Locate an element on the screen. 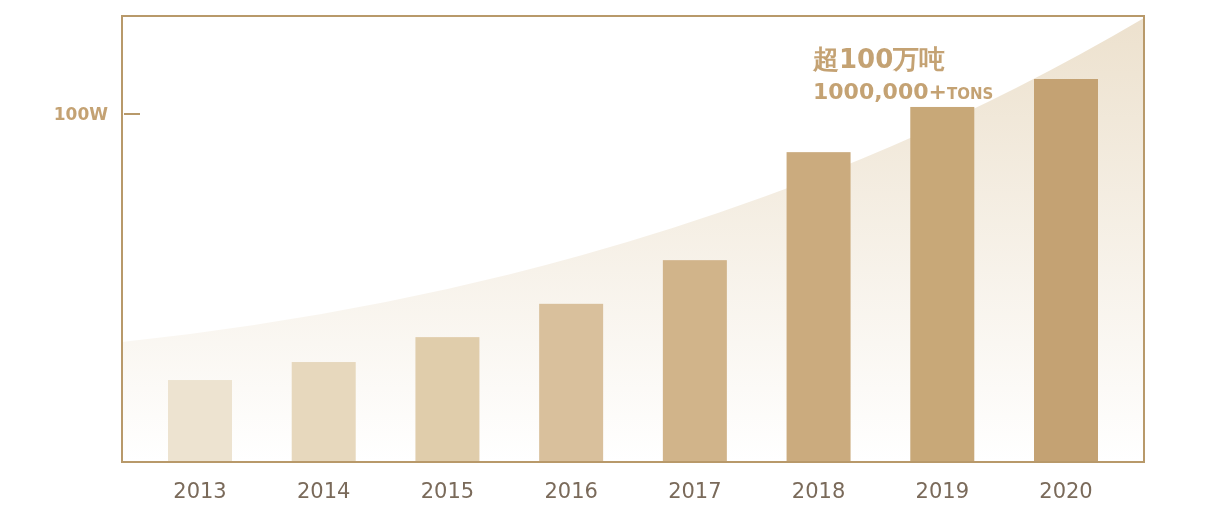 The image size is (1232, 520). x-tick-label: 2016 is located at coordinates (571, 491).